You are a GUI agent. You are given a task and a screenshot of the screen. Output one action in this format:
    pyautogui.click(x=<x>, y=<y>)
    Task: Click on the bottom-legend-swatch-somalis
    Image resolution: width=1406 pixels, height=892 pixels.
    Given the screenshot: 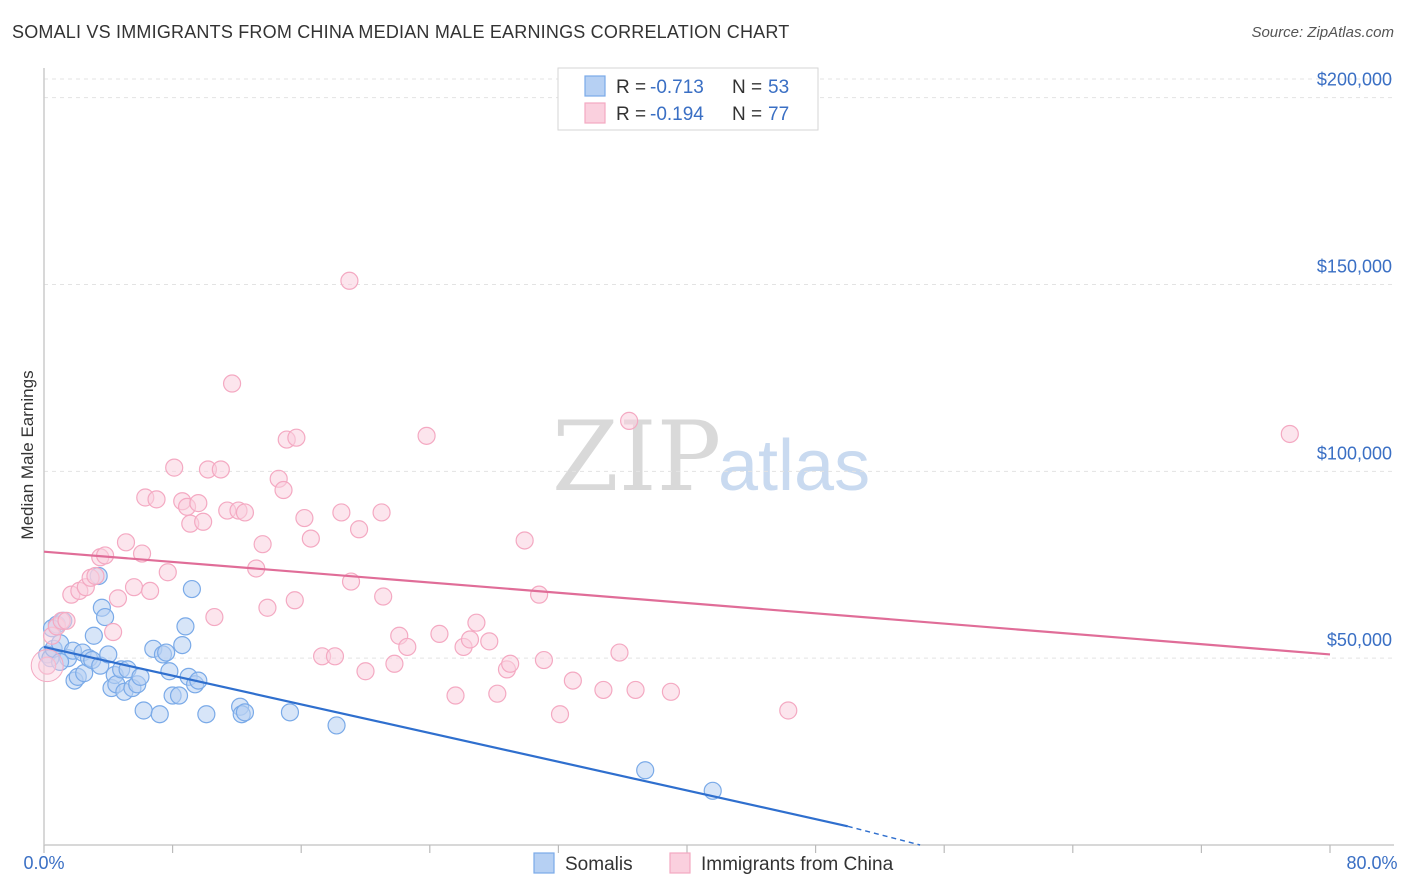 What is the action you would take?
    pyautogui.click(x=544, y=863)
    